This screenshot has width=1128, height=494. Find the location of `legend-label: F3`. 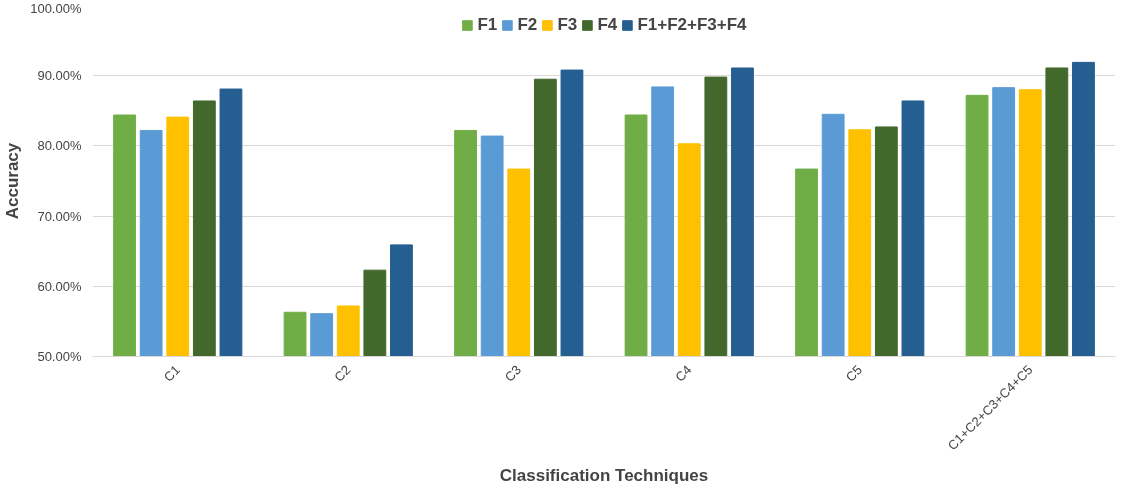

legend-label: F3 is located at coordinates (567, 25).